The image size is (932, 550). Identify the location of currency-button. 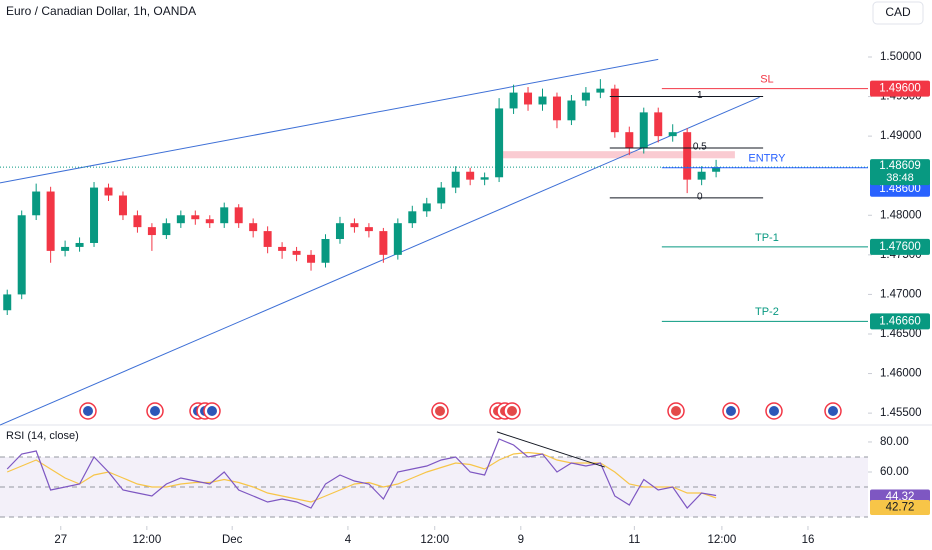
(898, 13).